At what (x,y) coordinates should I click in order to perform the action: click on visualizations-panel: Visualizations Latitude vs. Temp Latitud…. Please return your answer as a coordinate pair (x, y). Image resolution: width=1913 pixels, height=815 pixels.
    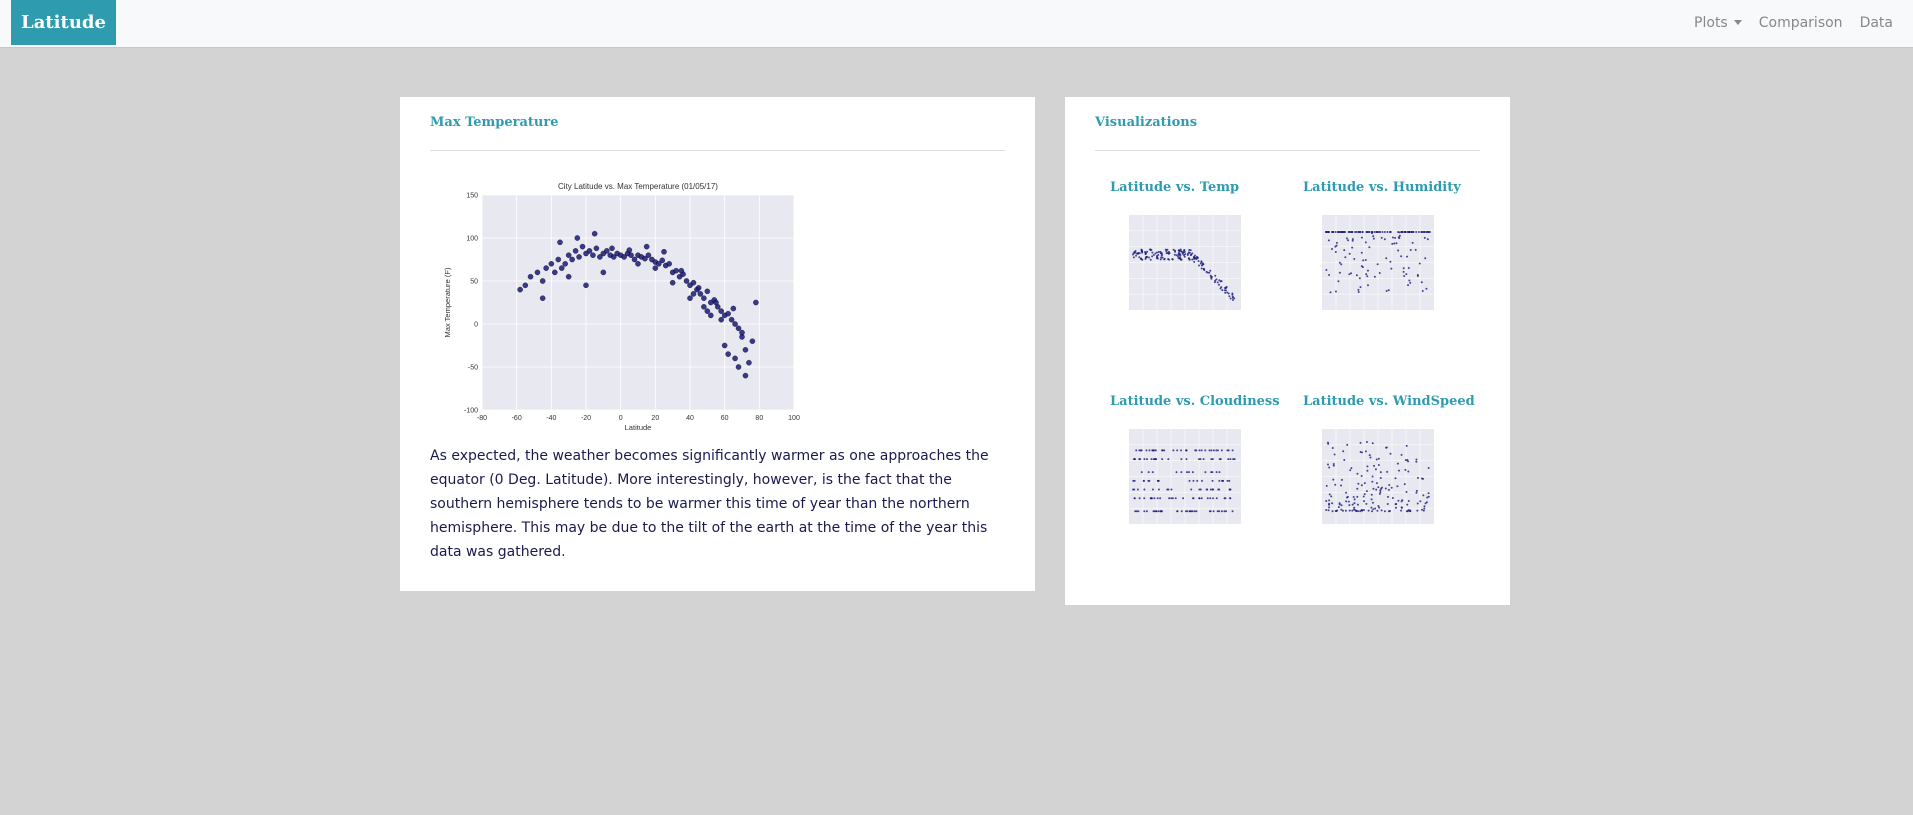
    Looking at the image, I should click on (1287, 351).